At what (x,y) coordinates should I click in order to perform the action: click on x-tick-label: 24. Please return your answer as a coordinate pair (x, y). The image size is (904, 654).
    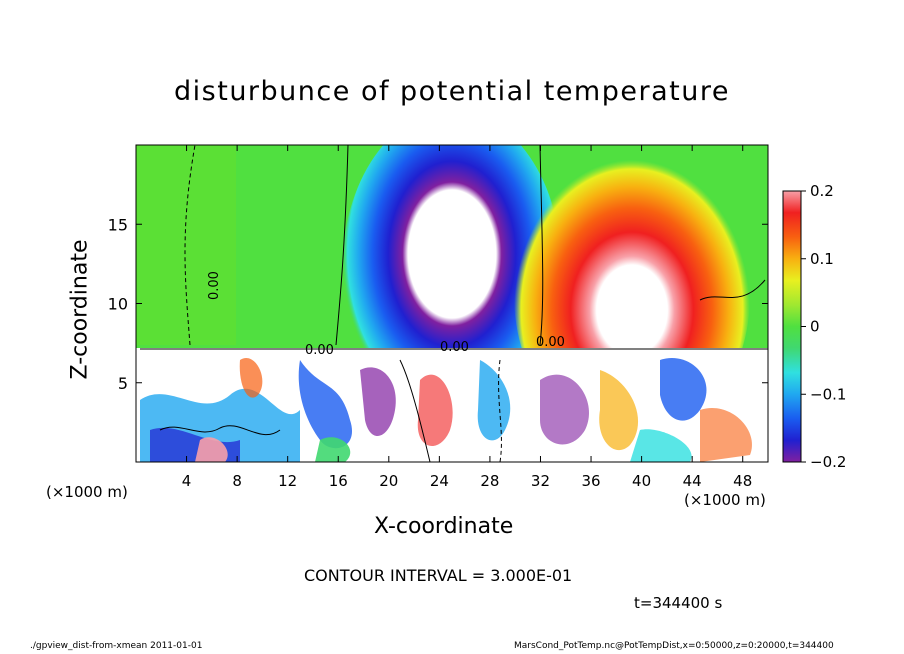
    Looking at the image, I should click on (439, 481).